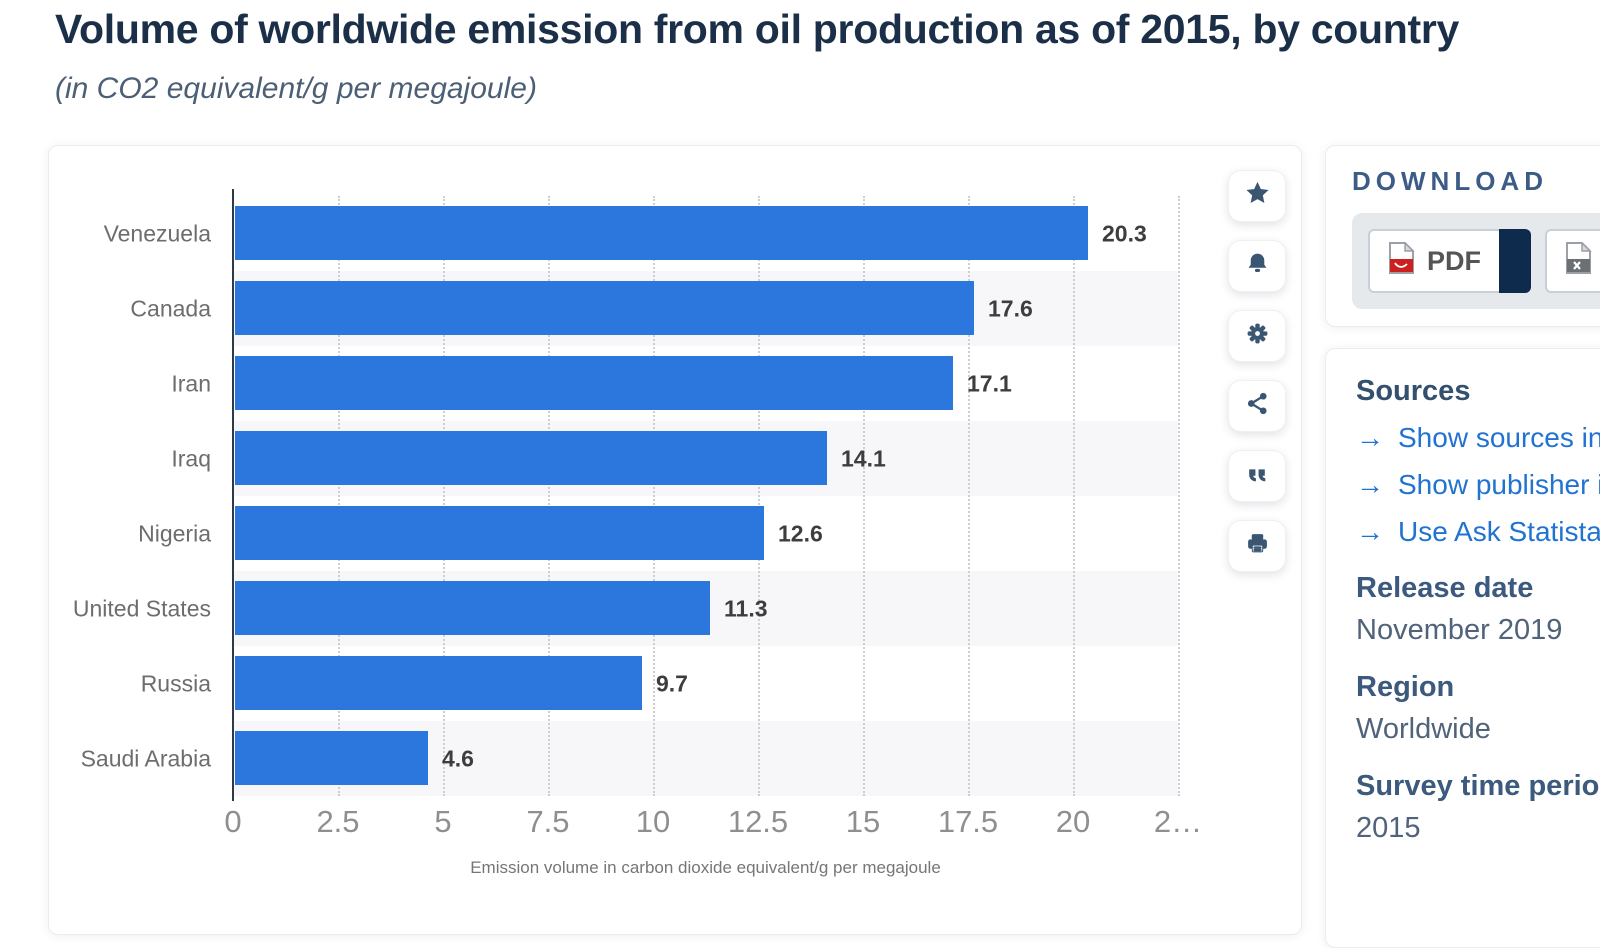 Image resolution: width=1600 pixels, height=948 pixels. What do you see at coordinates (191, 458) in the screenshot?
I see `category-label: Iraq` at bounding box center [191, 458].